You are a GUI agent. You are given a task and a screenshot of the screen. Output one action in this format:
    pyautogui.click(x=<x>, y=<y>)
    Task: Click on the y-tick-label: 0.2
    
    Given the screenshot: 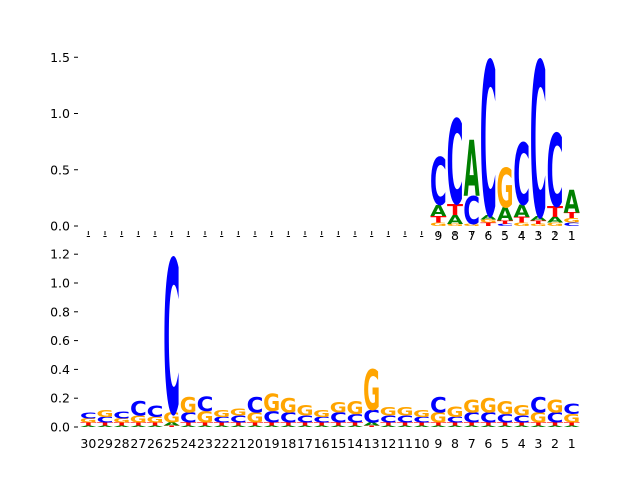 What is the action you would take?
    pyautogui.click(x=60, y=398)
    